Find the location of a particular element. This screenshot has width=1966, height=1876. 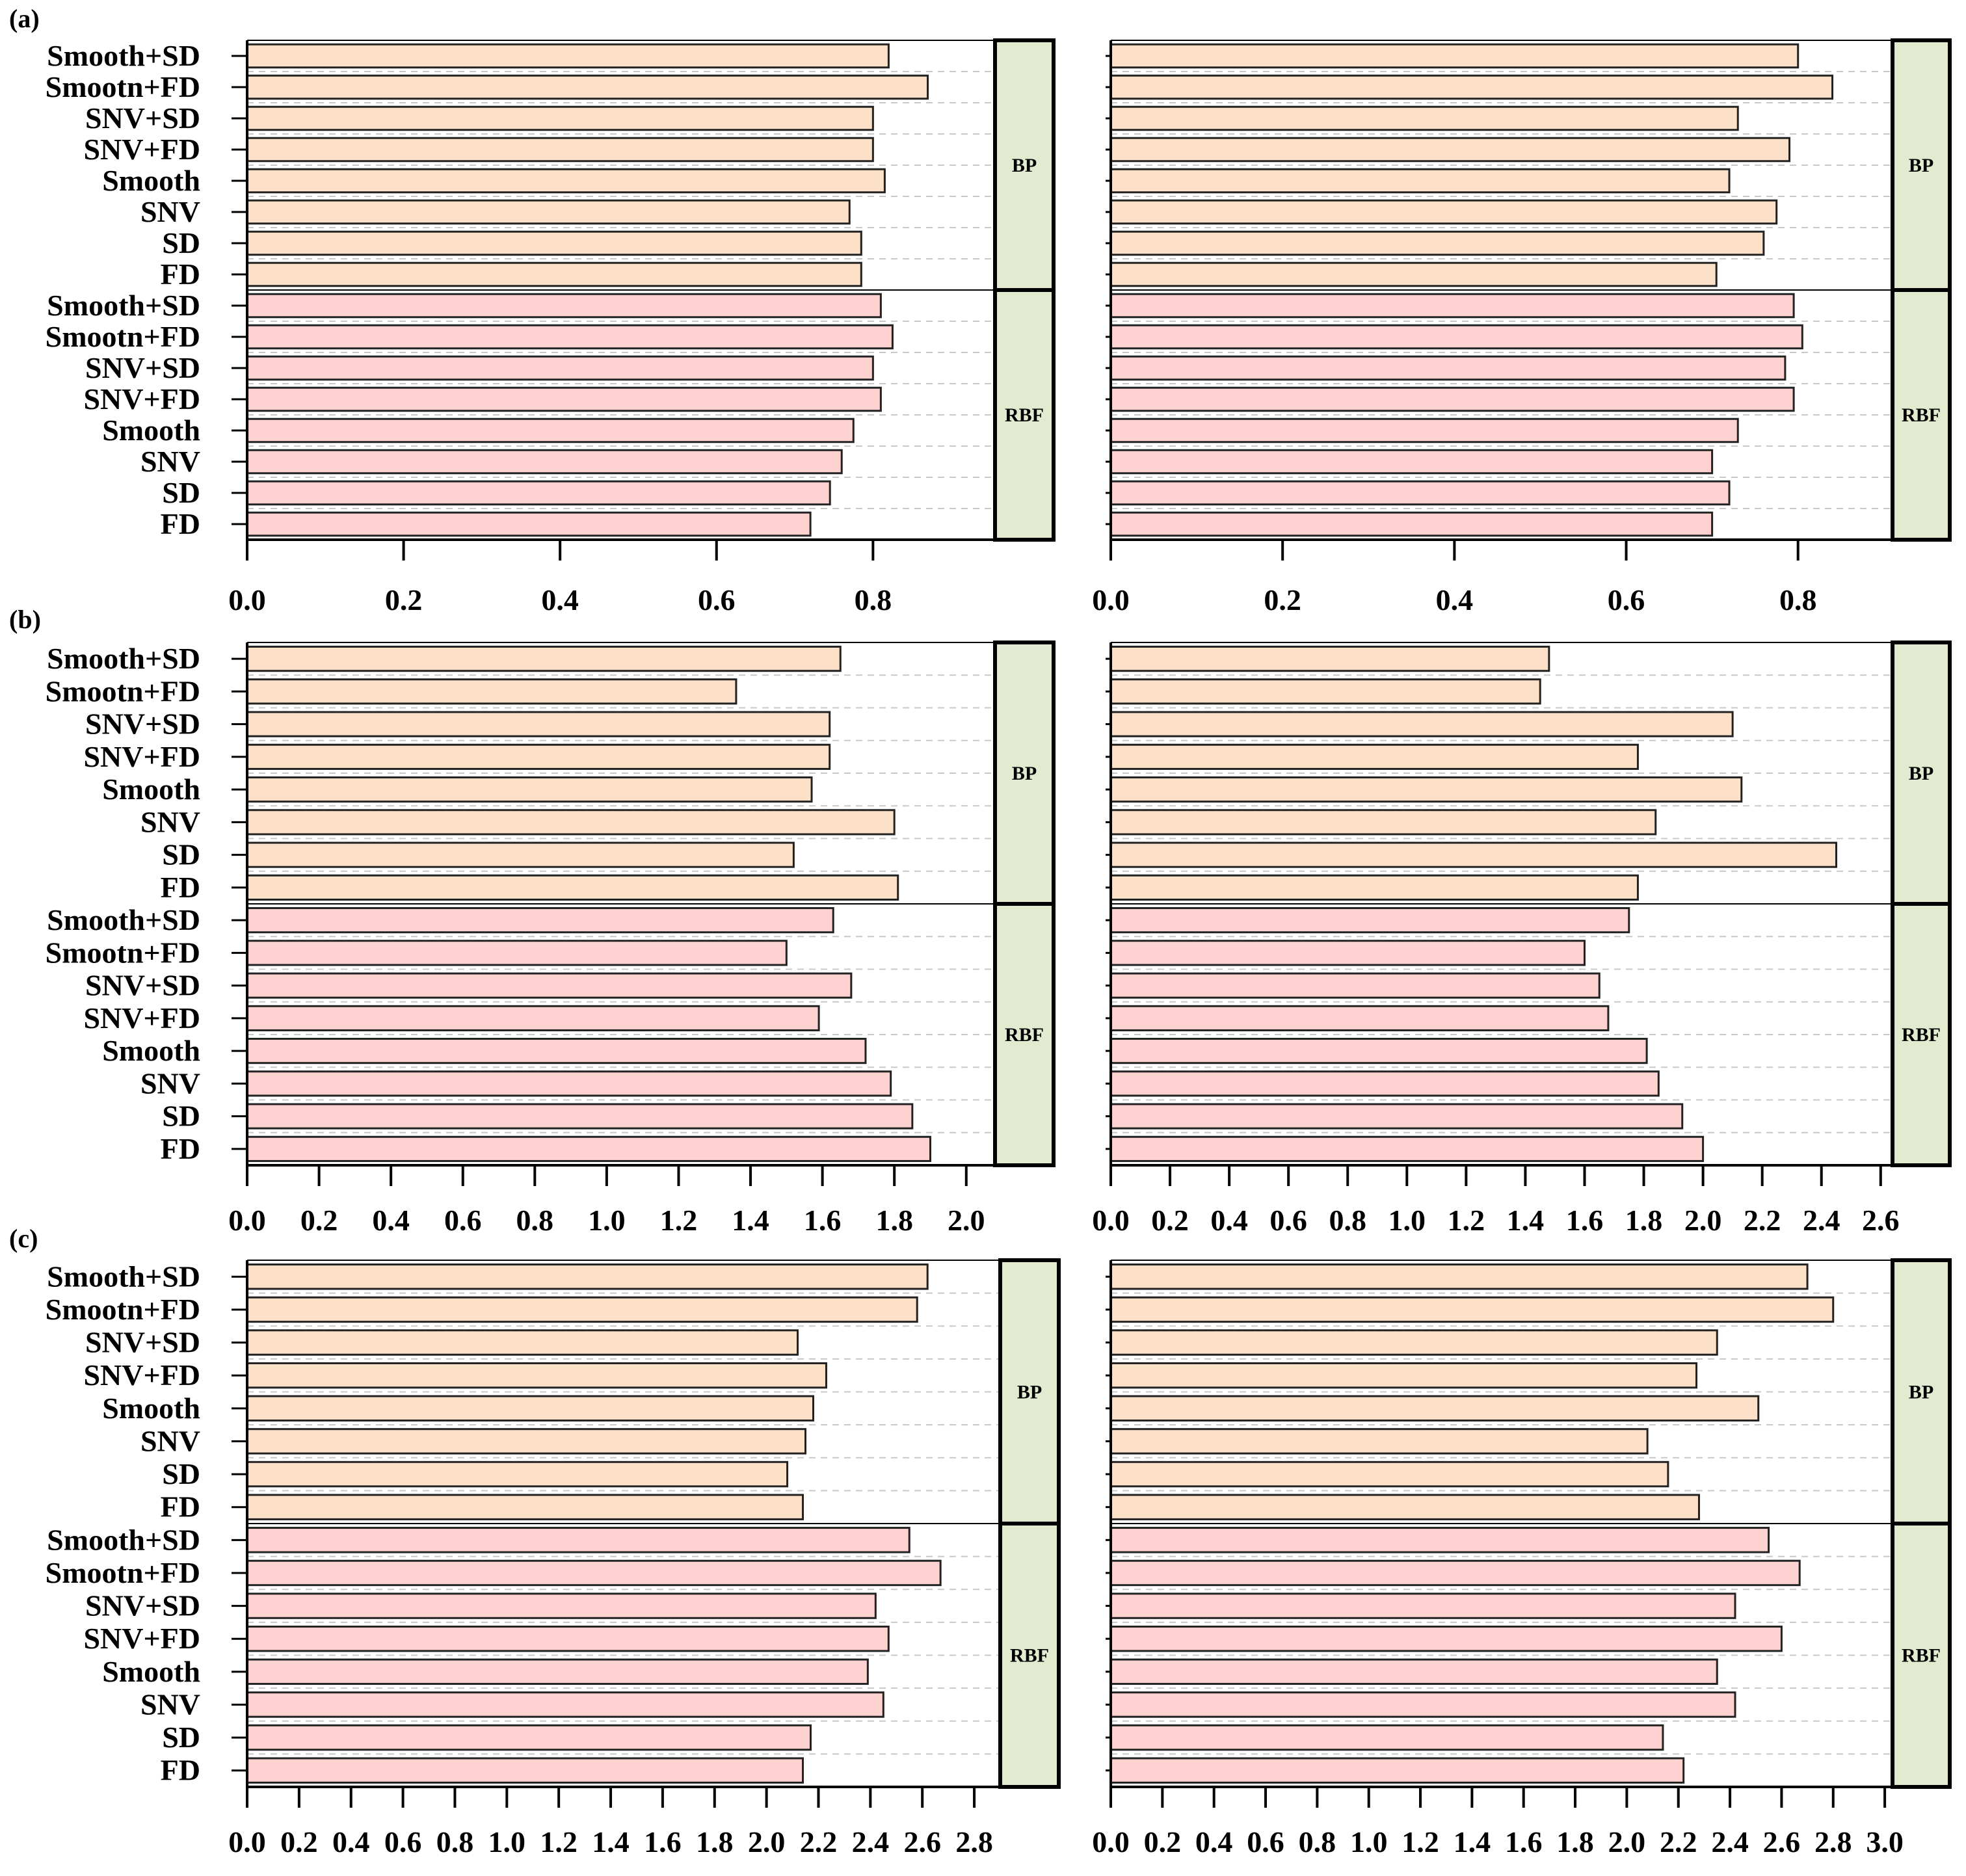

x-tick-label: 0.4 is located at coordinates (351, 1842).